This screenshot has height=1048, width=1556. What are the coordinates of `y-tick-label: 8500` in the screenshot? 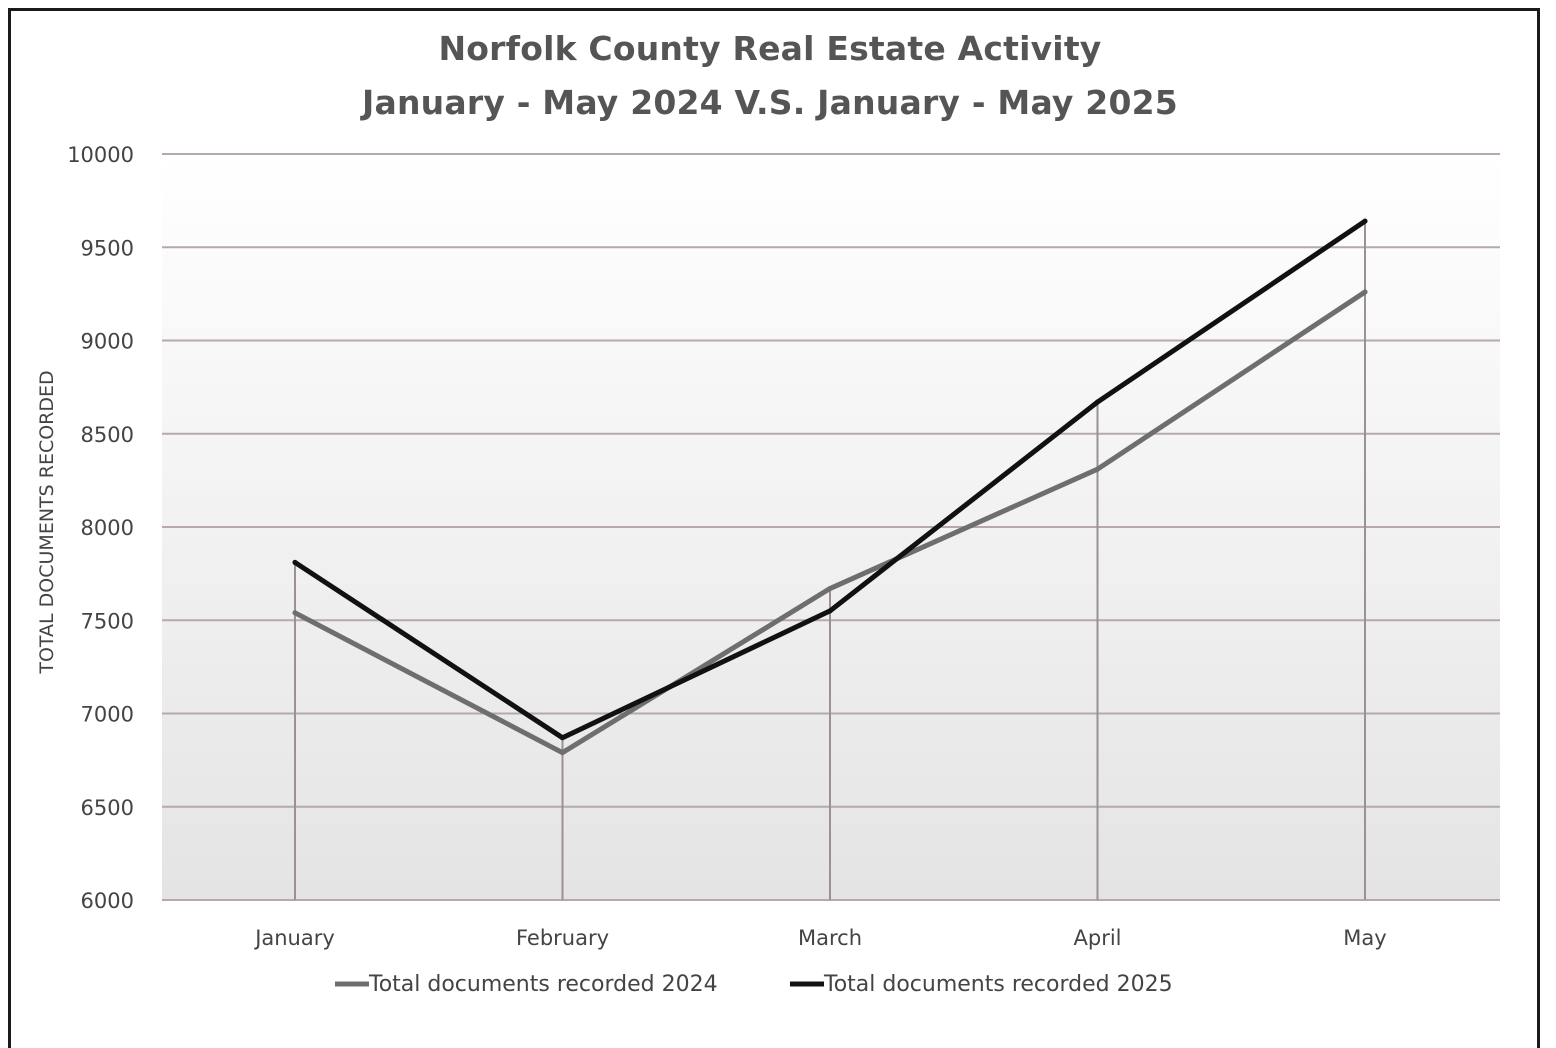 It's located at (107, 435).